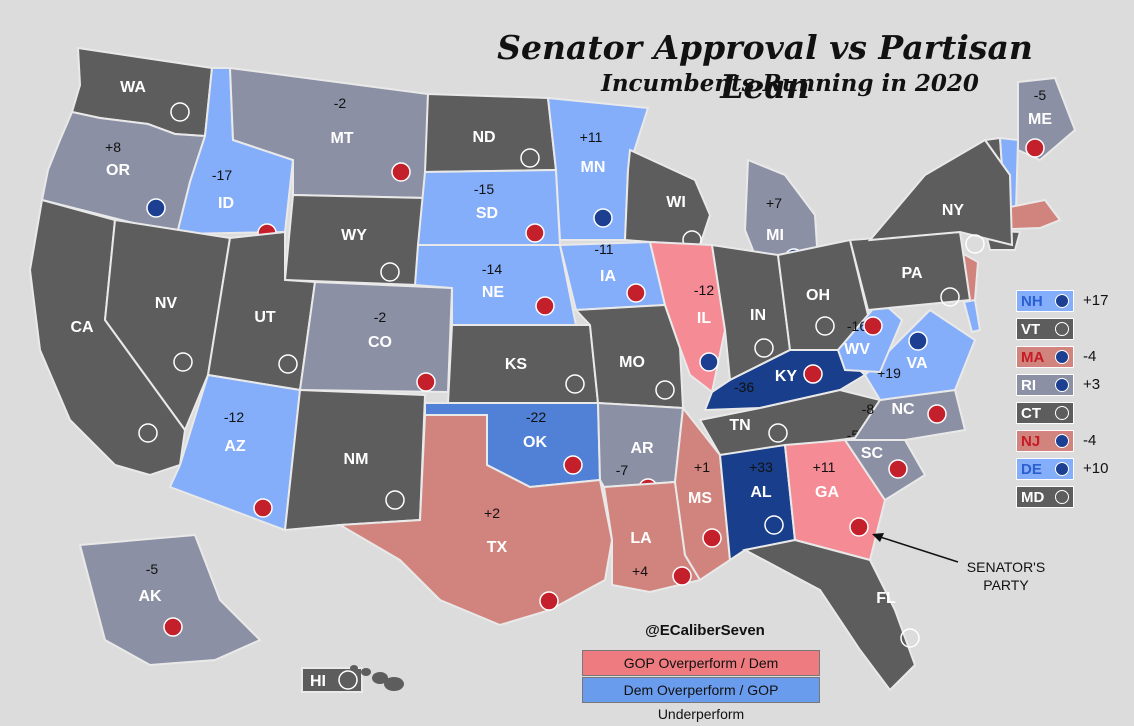 The height and width of the screenshot is (726, 1134). Describe the element at coordinates (642, 448) in the screenshot. I see `state-ar-label: AR` at that location.